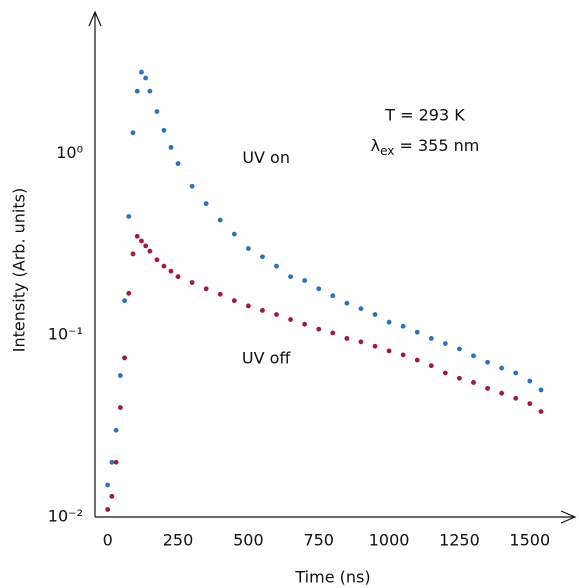  I want to click on annotation-part: = 355 nm, so click(436, 145).